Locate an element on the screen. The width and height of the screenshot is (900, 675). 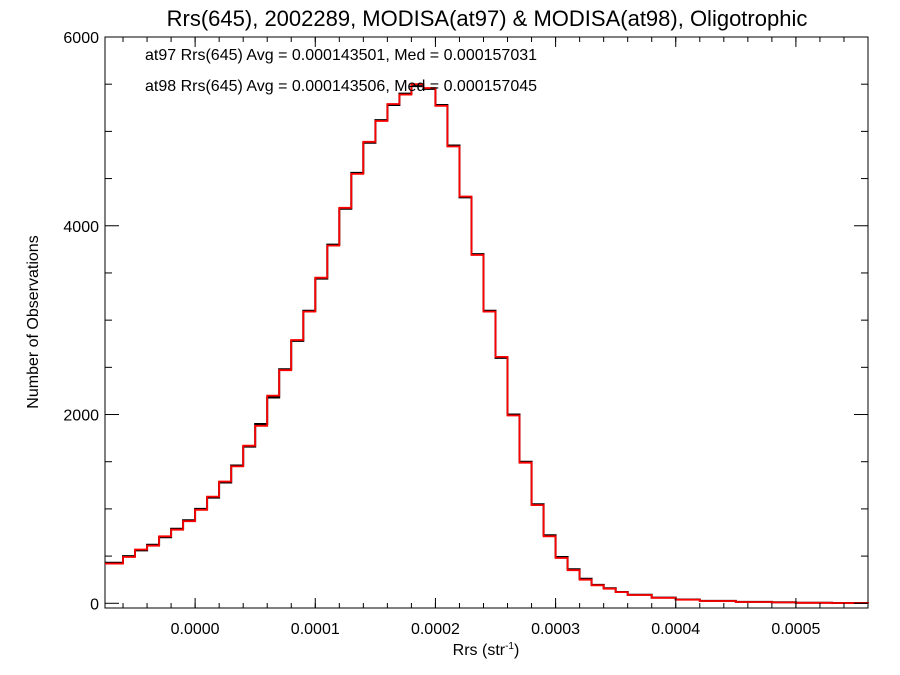
y-tick-label: 4000 is located at coordinates (81, 227).